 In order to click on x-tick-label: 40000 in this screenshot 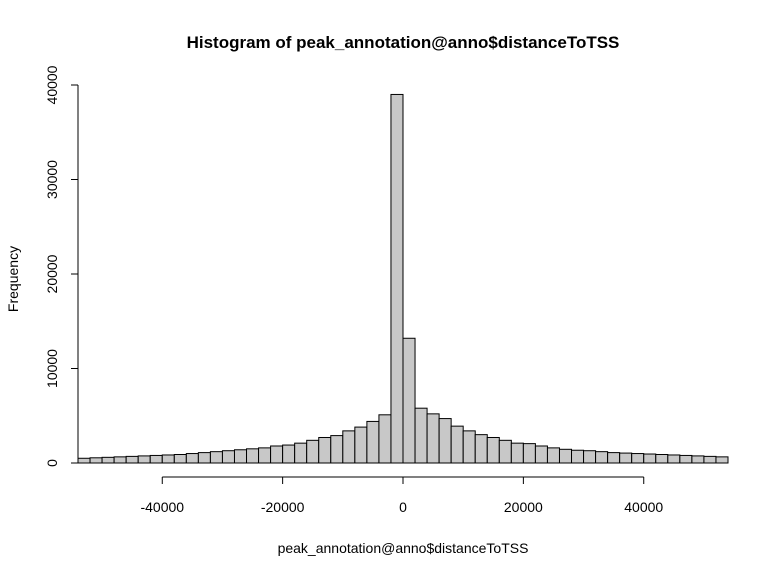, I will do `click(643, 507)`.